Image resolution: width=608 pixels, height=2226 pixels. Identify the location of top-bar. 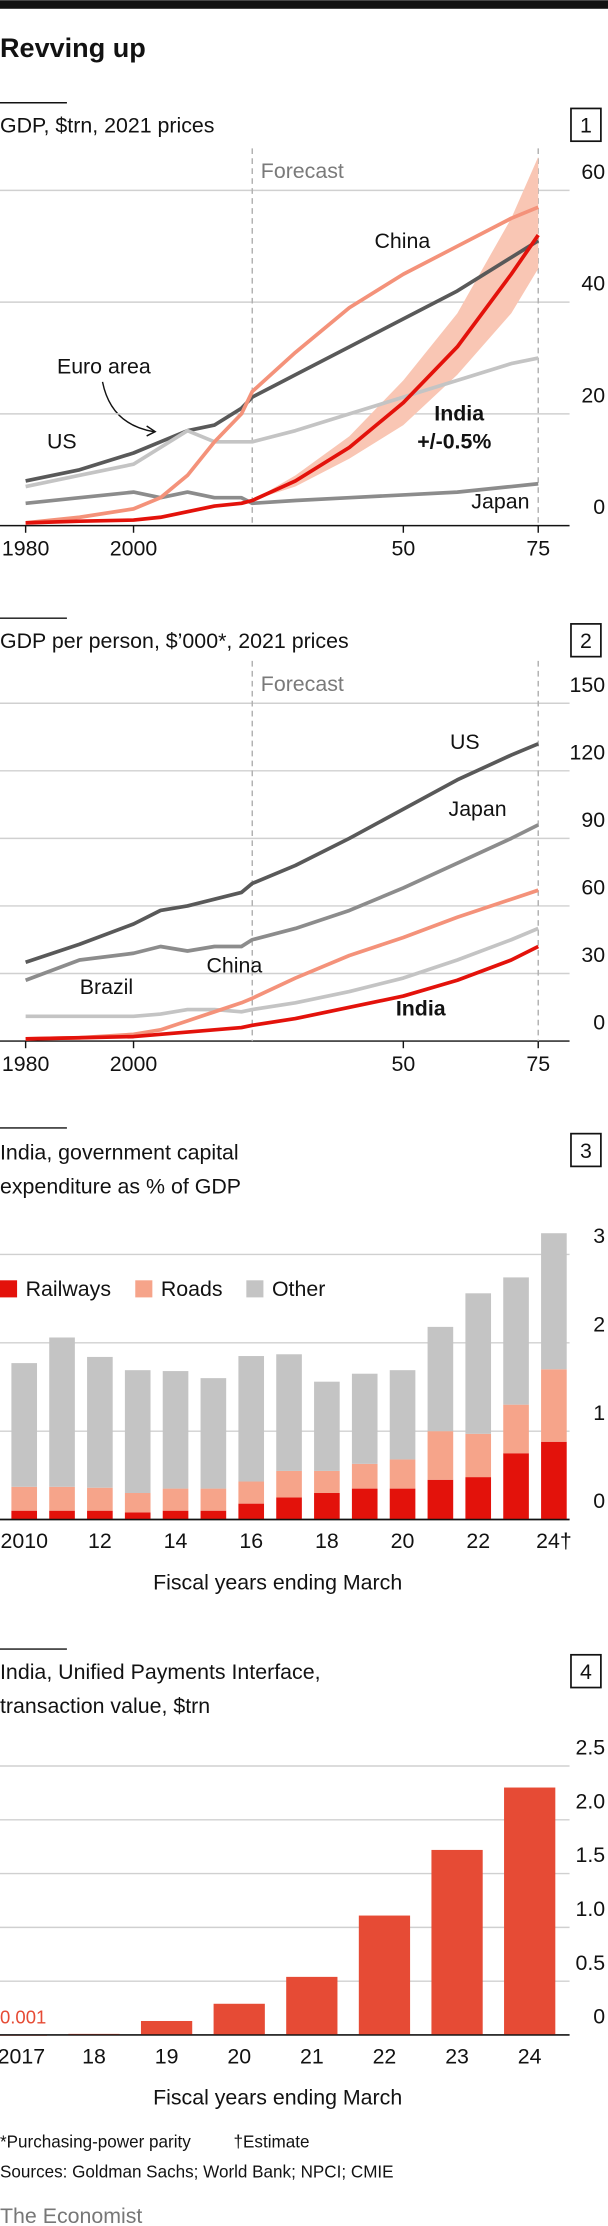
(304, 4).